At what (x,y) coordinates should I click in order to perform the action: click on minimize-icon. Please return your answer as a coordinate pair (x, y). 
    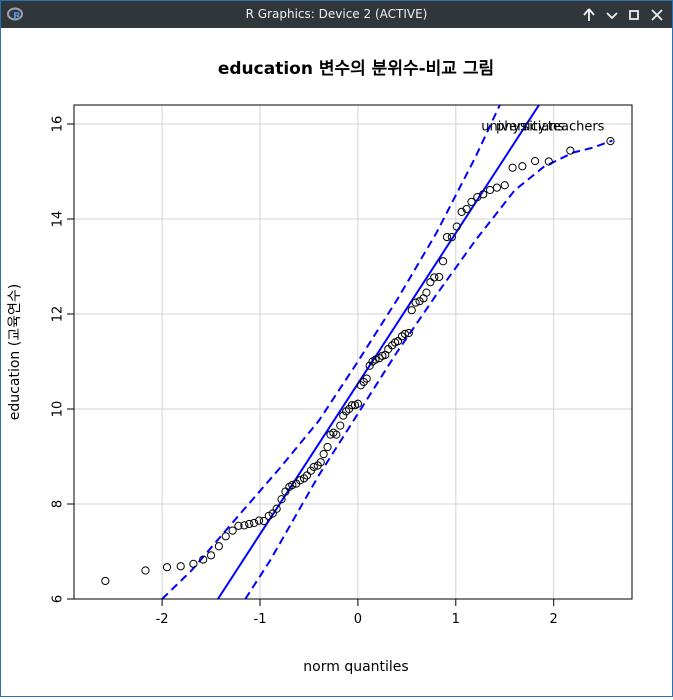
    Looking at the image, I should click on (612, 15).